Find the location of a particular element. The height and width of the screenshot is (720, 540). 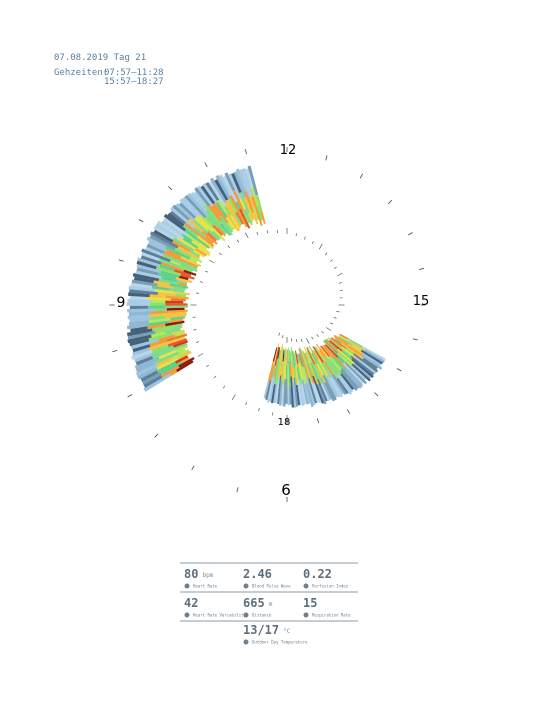

stat-label: Respiration Rate is located at coordinates (331, 615).